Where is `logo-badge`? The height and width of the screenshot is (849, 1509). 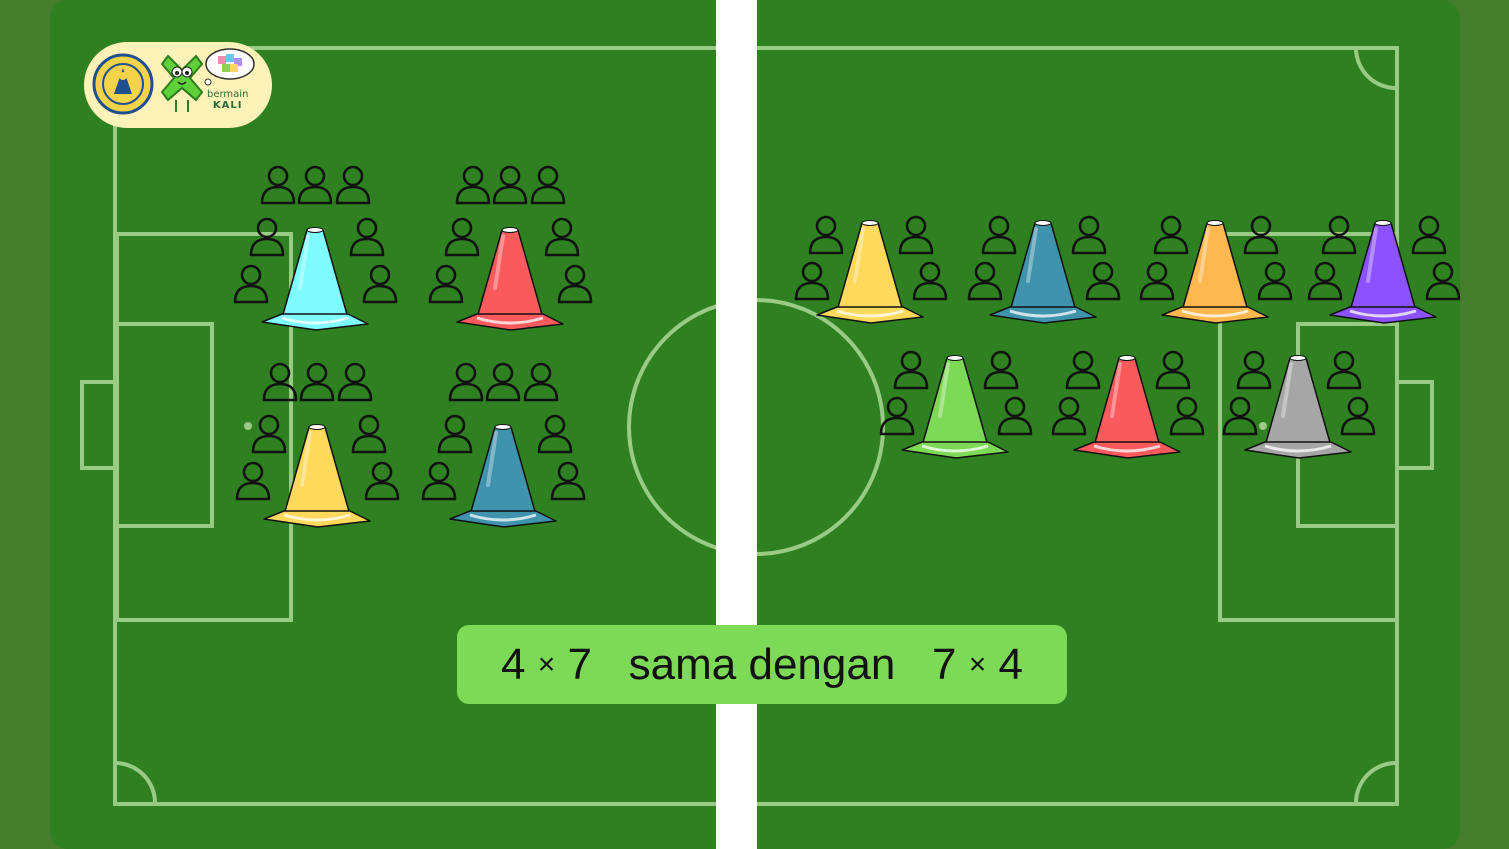
logo-badge is located at coordinates (178, 85).